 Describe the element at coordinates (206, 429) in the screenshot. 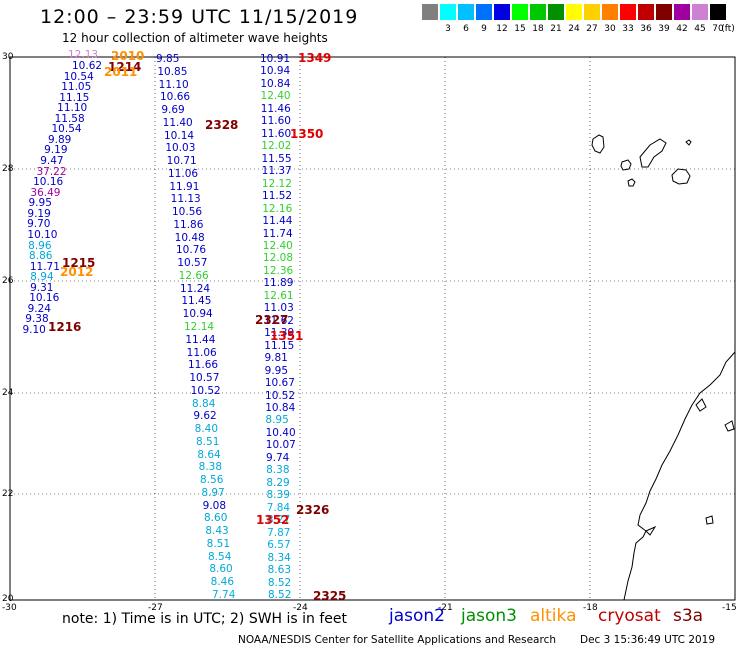

I see `wave-height-value: 8.40` at that location.